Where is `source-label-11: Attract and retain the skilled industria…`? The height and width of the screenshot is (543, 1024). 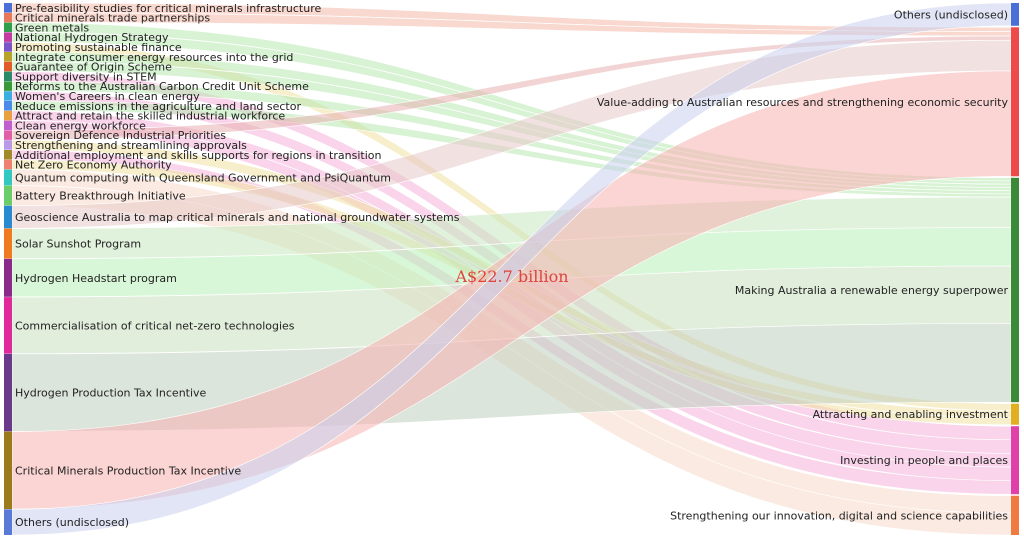
source-label-11: Attract and retain the skilled industria… is located at coordinates (150, 116).